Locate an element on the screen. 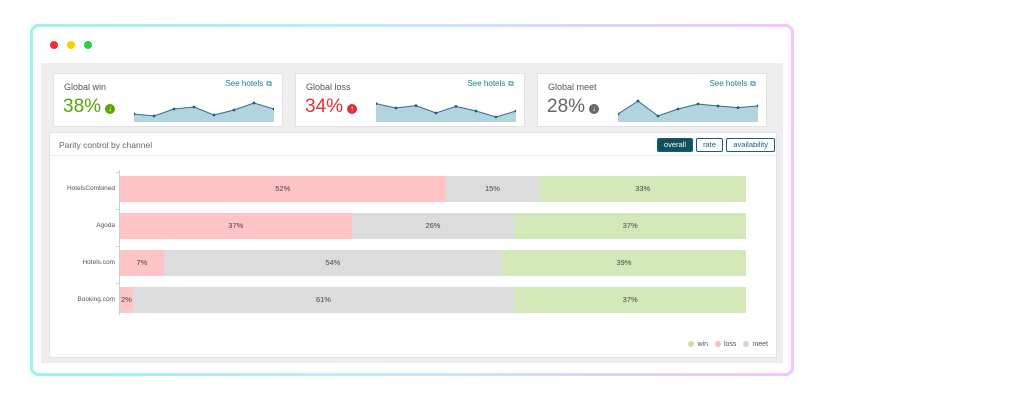  kpi-global-loss: Global loss See hotels ⧉ 34% ↑ is located at coordinates (410, 100).